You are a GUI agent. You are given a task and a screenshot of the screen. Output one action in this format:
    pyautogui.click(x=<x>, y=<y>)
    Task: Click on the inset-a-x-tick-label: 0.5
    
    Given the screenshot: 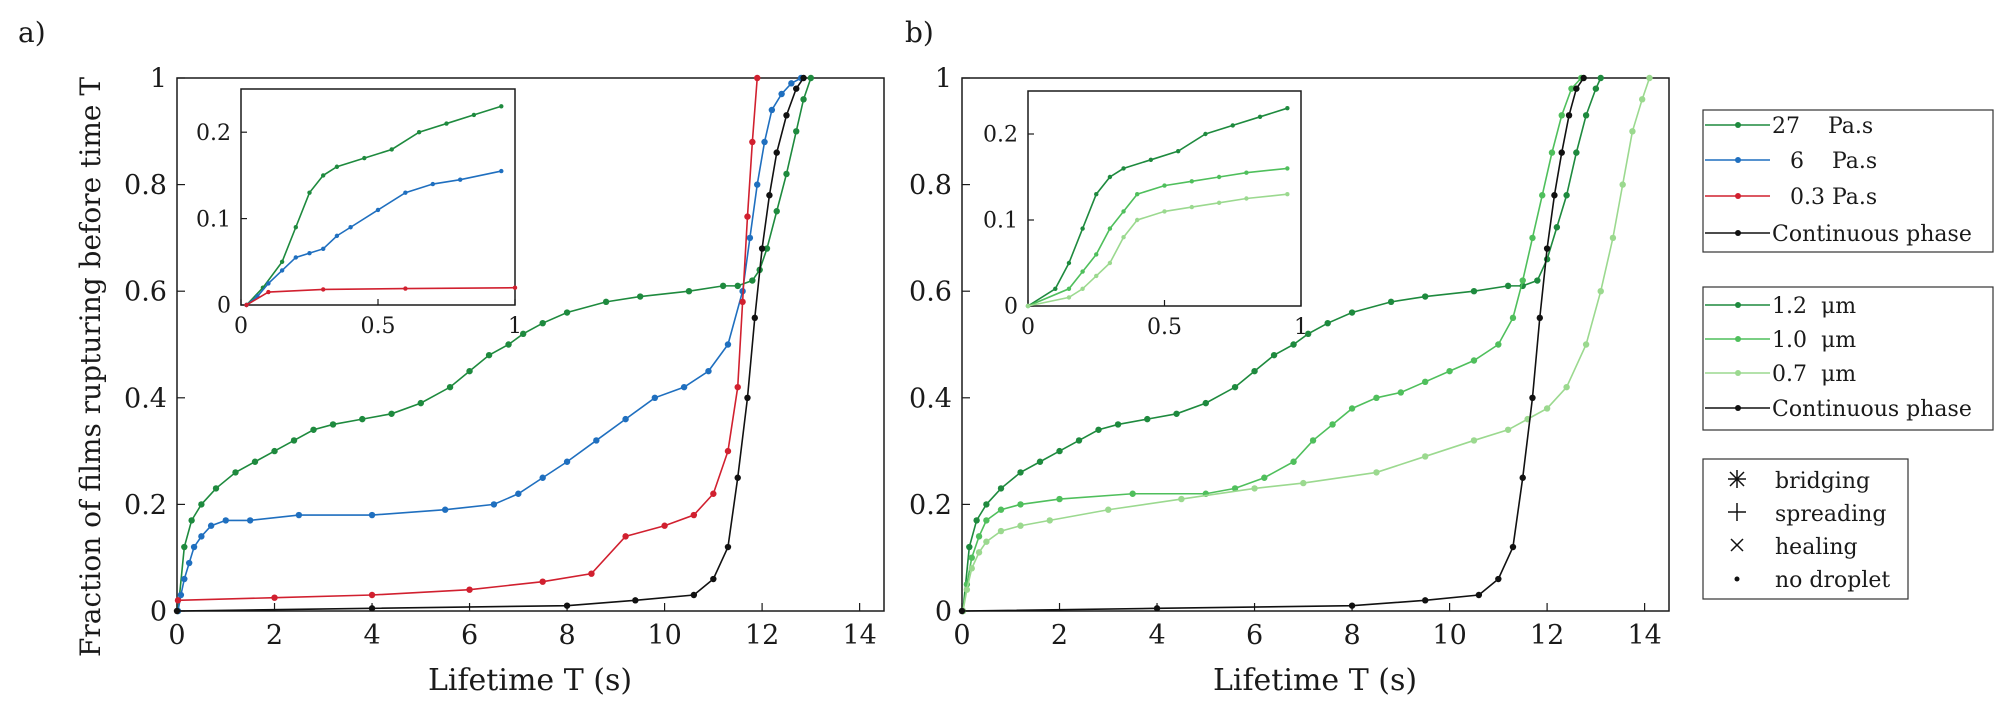 What is the action you would take?
    pyautogui.click(x=378, y=326)
    